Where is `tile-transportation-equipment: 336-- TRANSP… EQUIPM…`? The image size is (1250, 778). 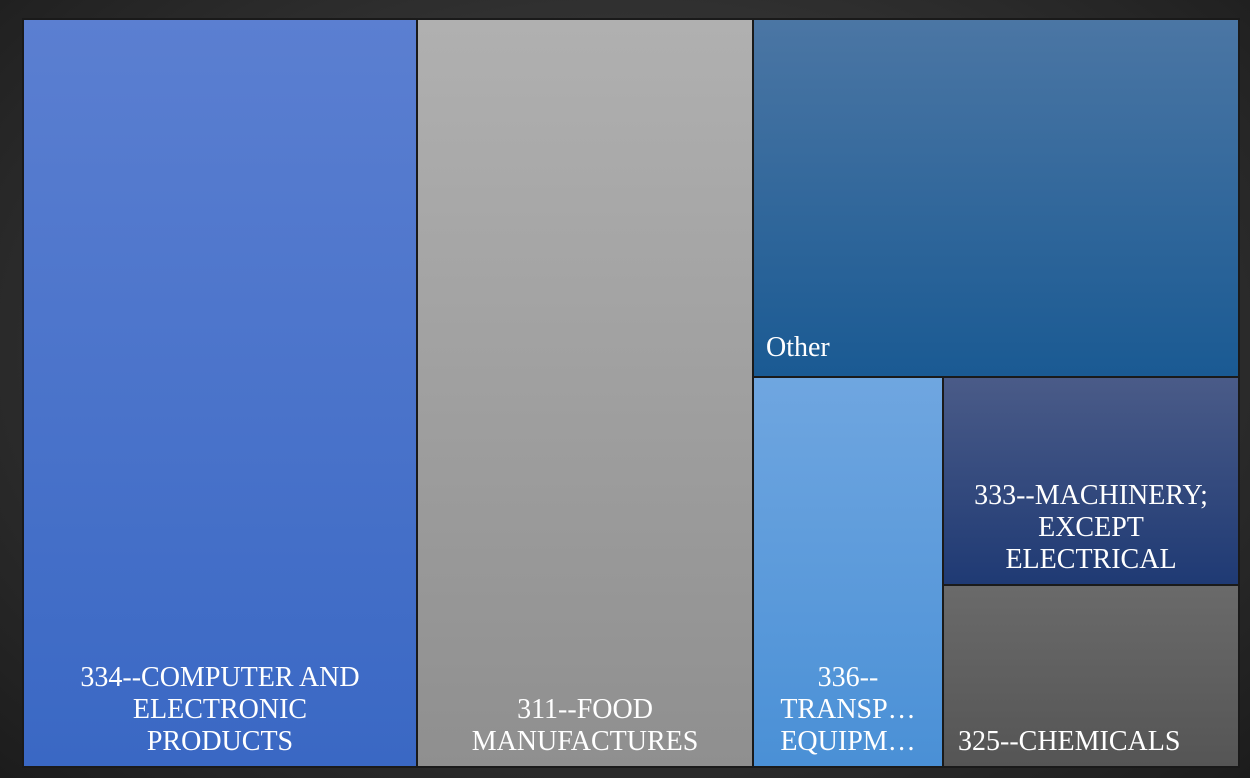 tile-transportation-equipment: 336-- TRANSP… EQUIPM… is located at coordinates (848, 572).